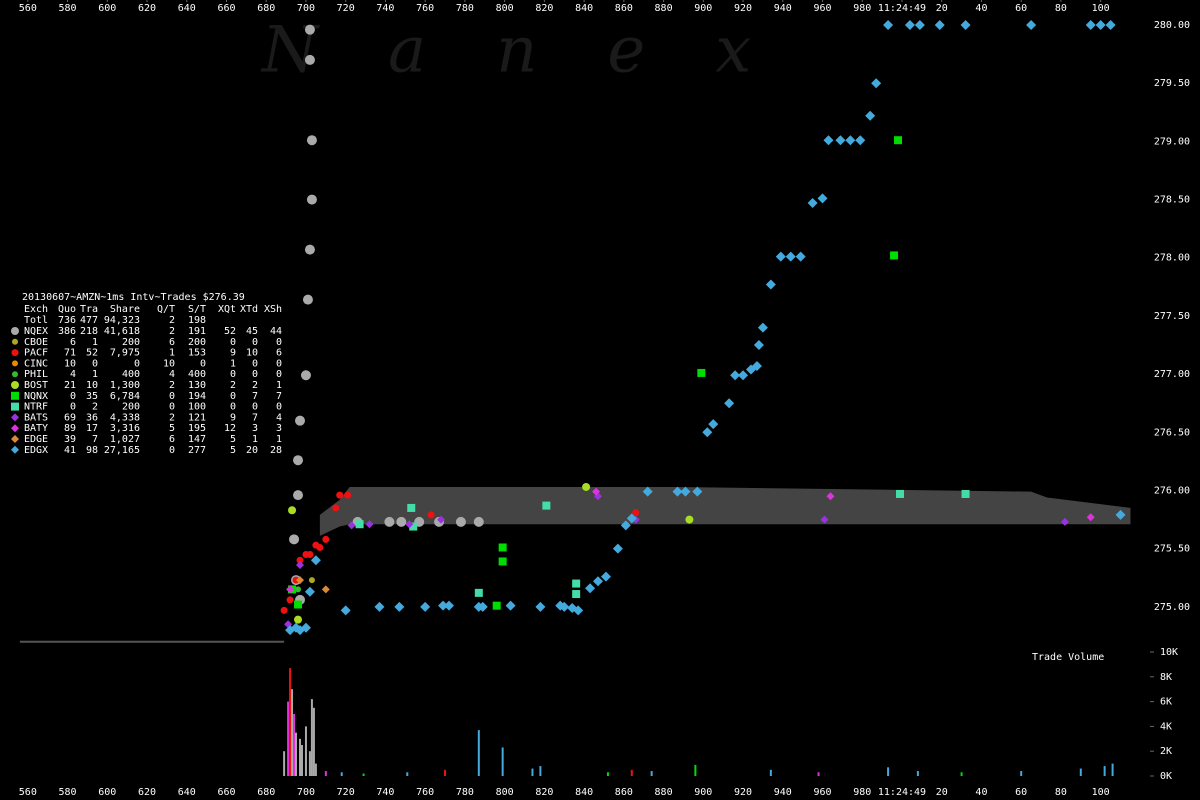  I want to click on table-cell: 12, so click(230, 428).